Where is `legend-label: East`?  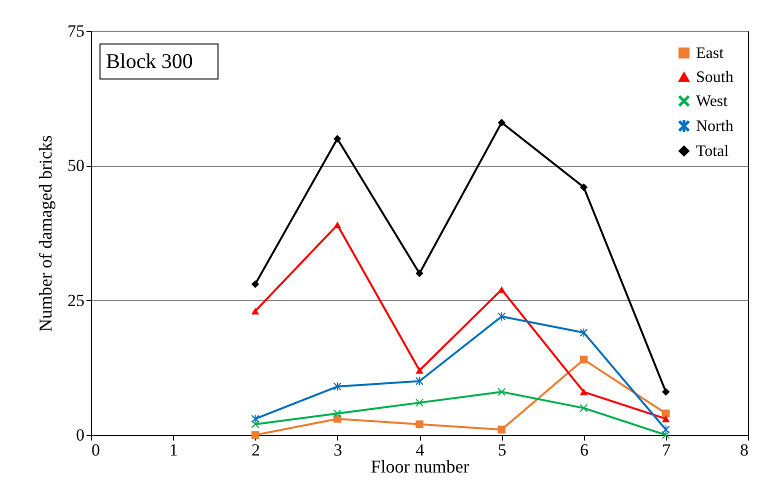 legend-label: East is located at coordinates (710, 53).